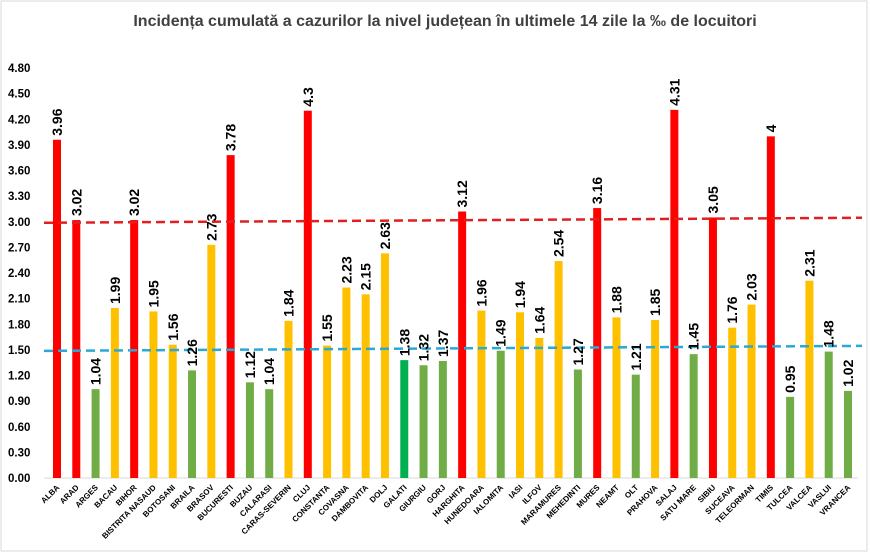  Describe the element at coordinates (19, 69) in the screenshot. I see `y-tick-label: 4.80` at that location.